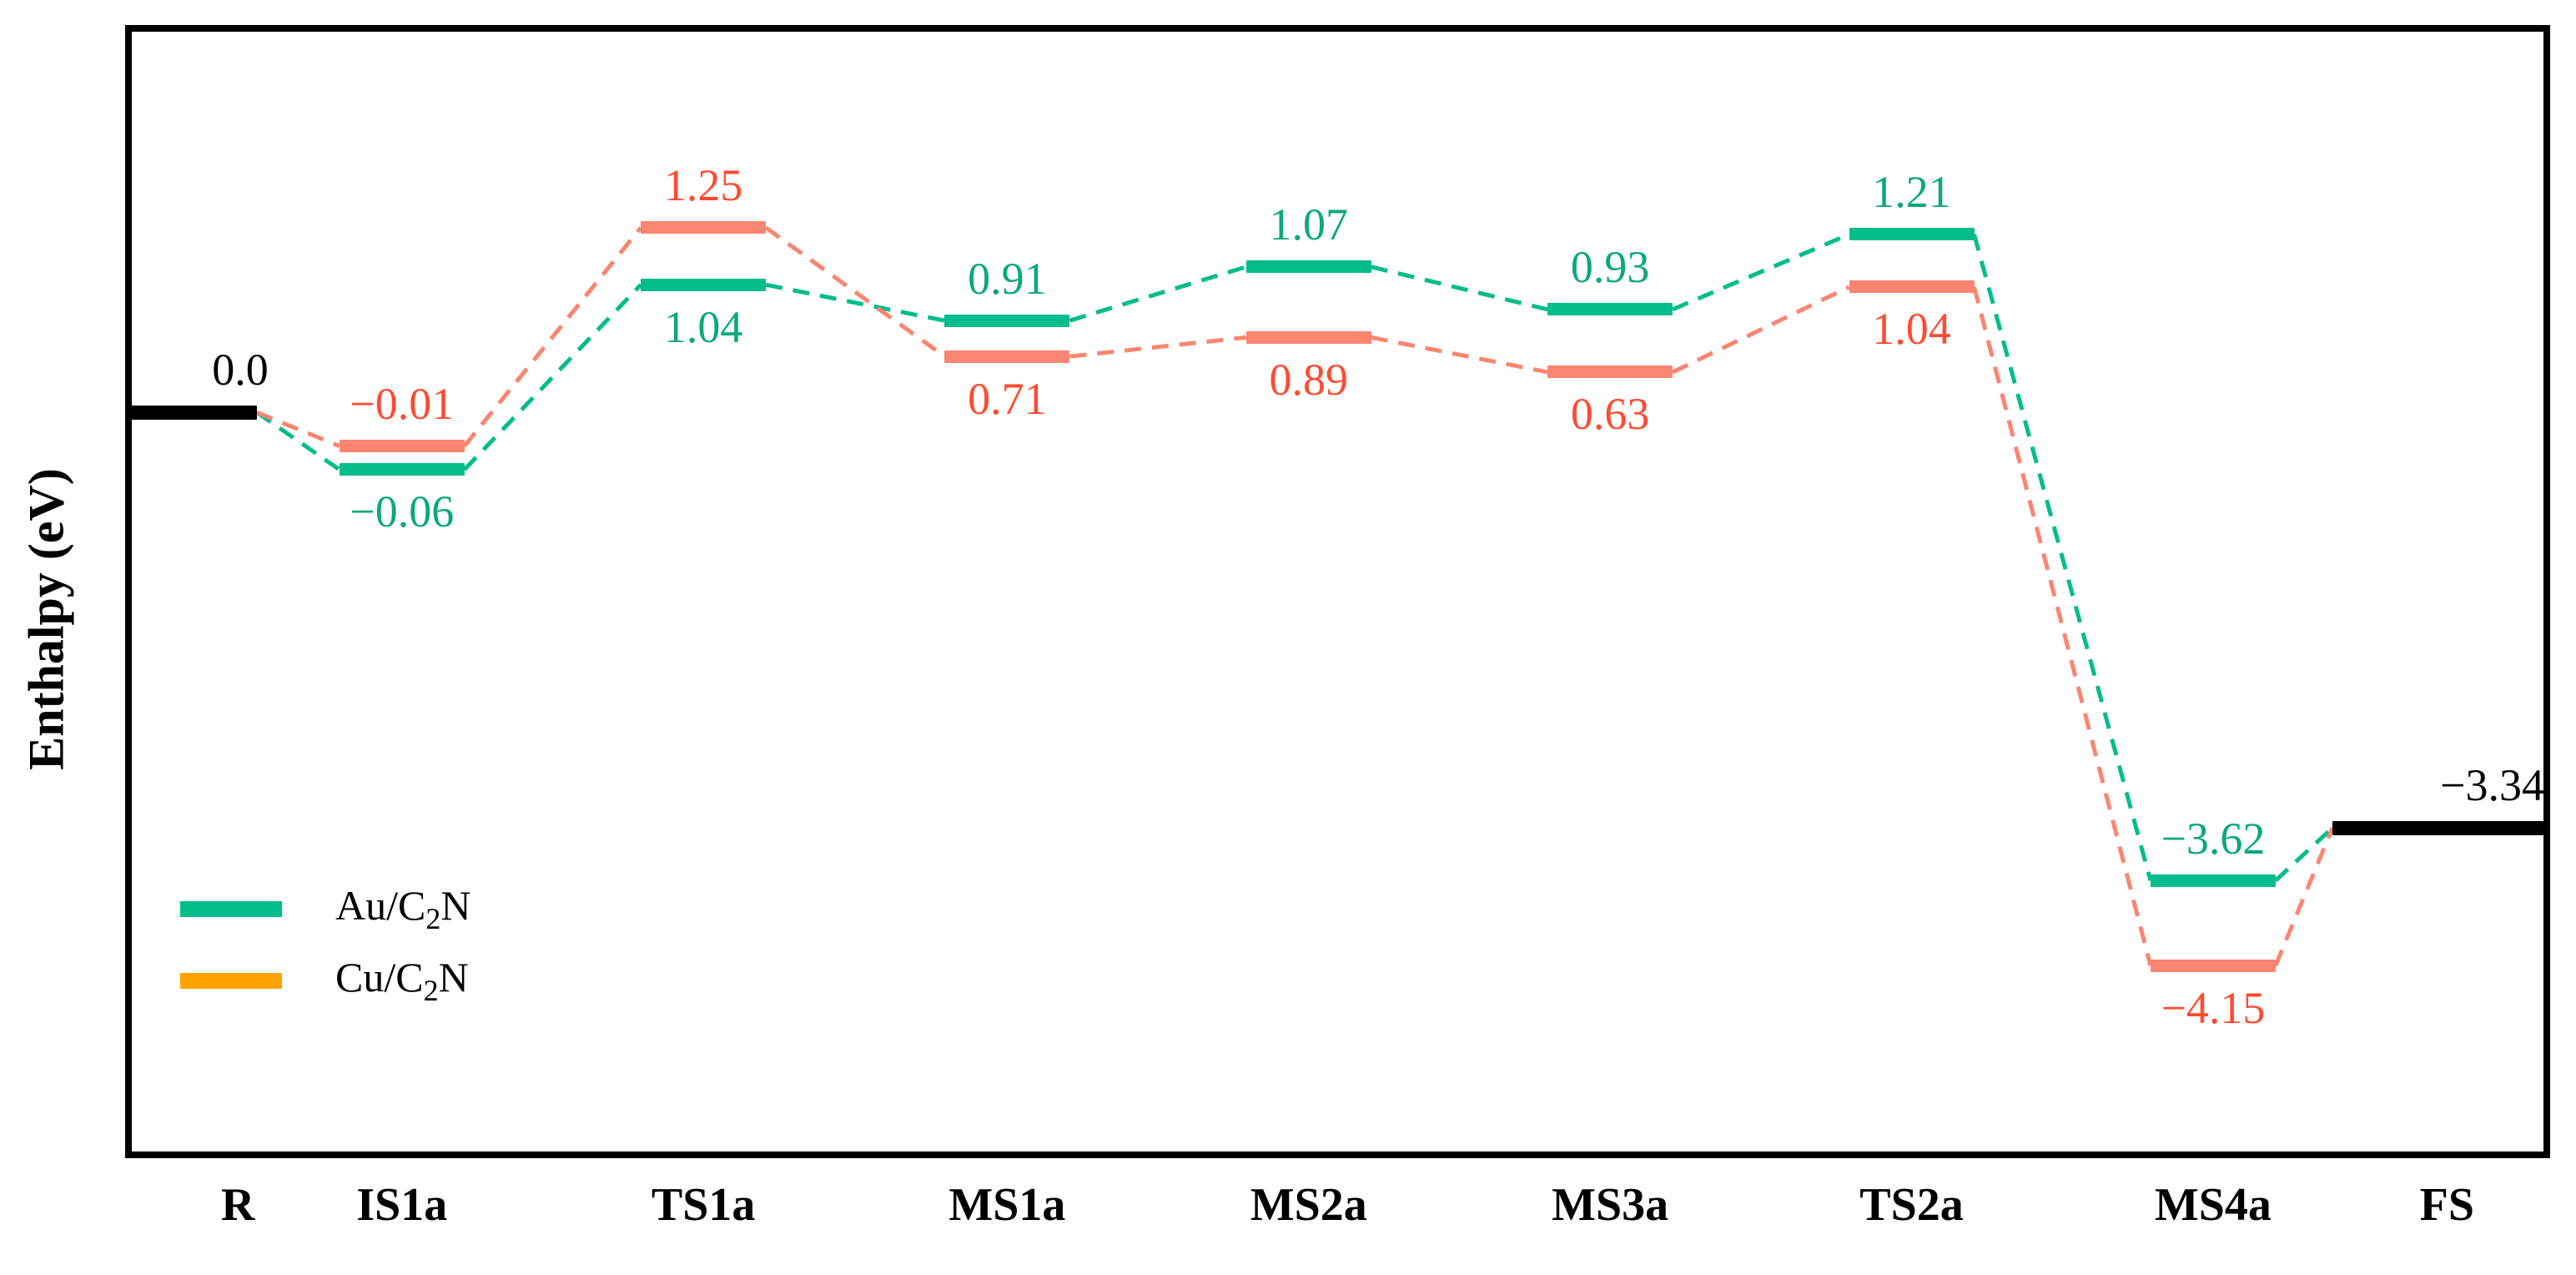 This screenshot has width=2576, height=1275. I want to click on x-axis-label-MS1a: MS1a, so click(1007, 1205).